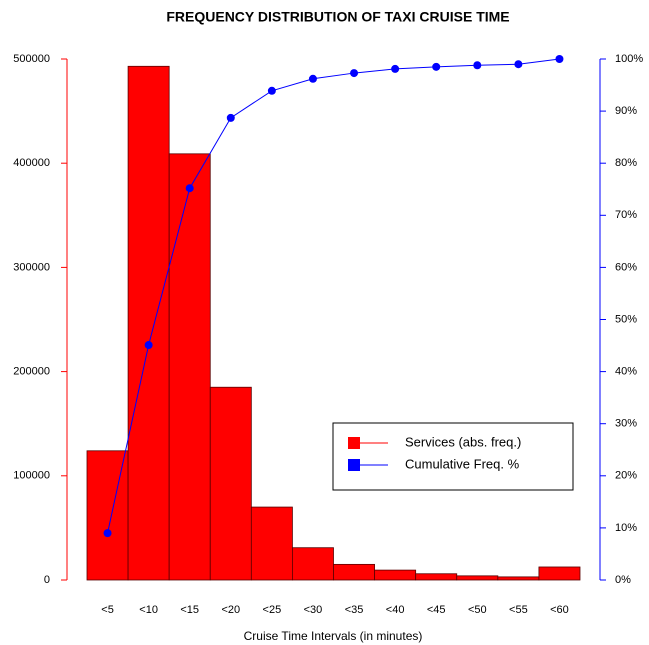 The image size is (649, 645). What do you see at coordinates (272, 610) in the screenshot?
I see `x-tick-label: <25` at bounding box center [272, 610].